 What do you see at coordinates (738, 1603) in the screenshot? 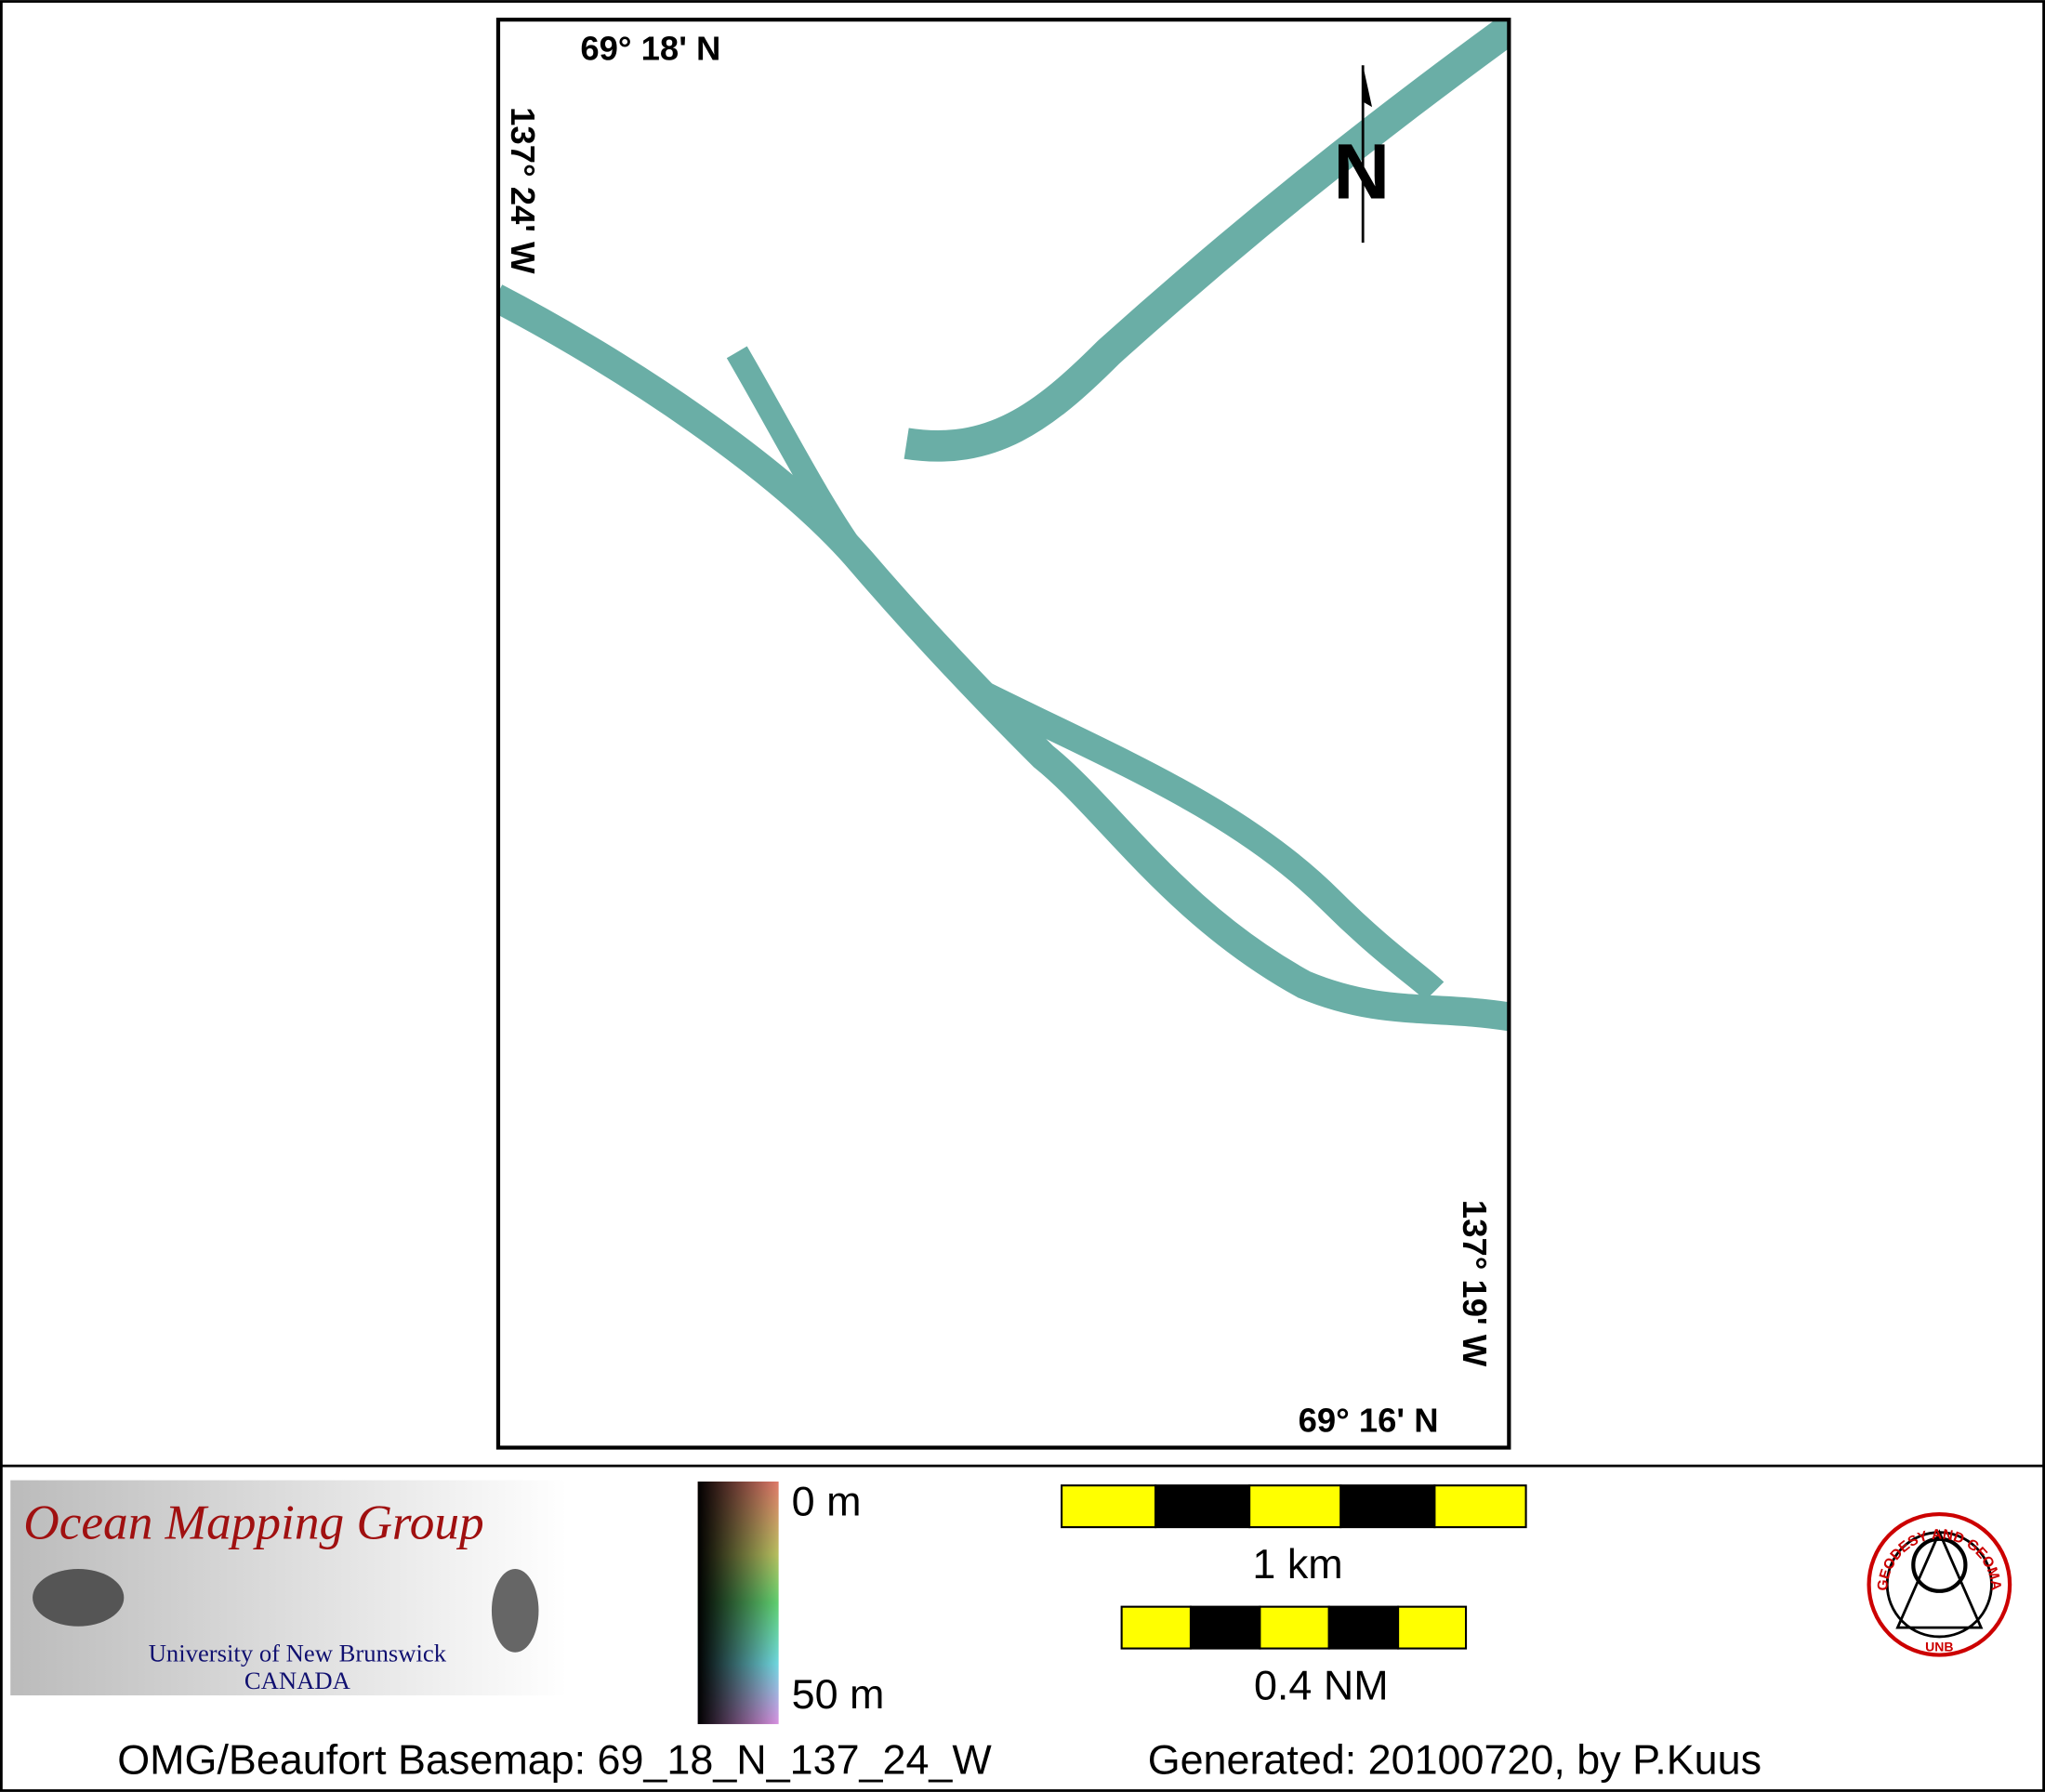
I see `colorbar-shade` at bounding box center [738, 1603].